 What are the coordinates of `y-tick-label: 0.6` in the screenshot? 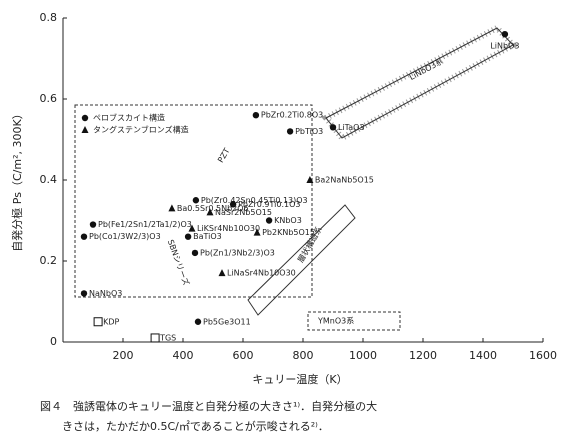 It's located at (49, 98).